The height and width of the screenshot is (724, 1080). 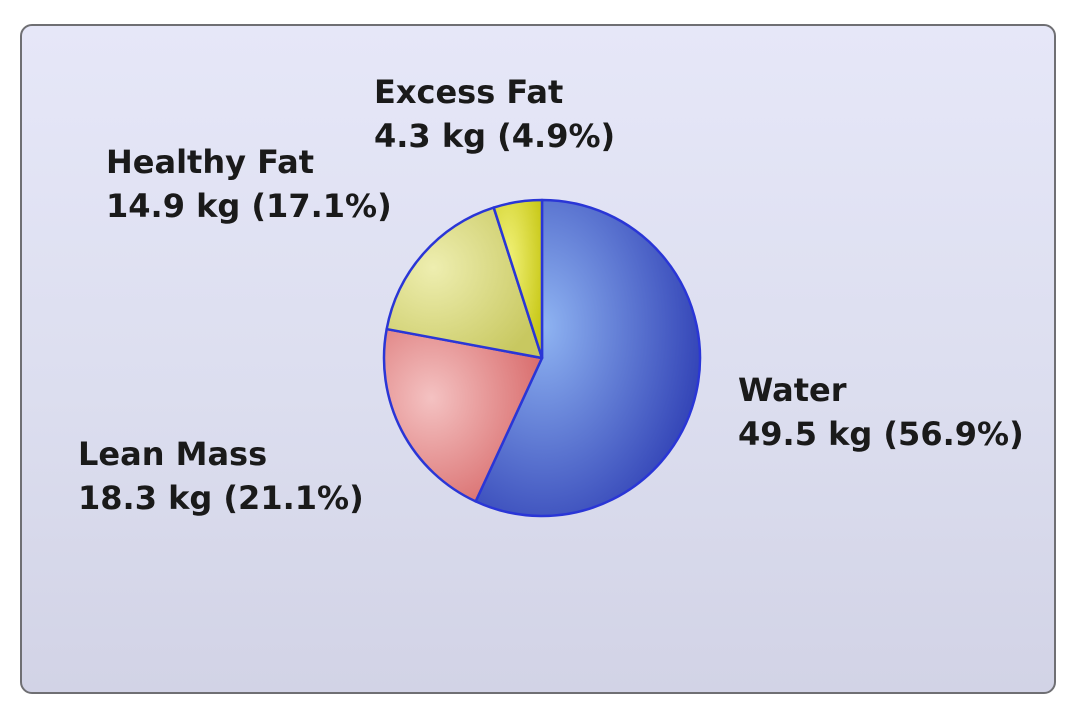 I want to click on slice-value-excess-fat: 4.3 kg (4.9%), so click(x=495, y=136).